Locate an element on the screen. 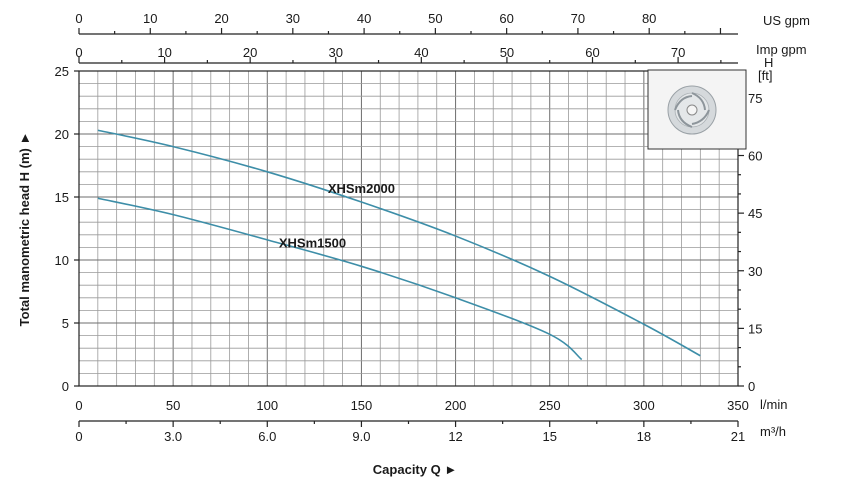  imp-gpm-tick-label: 0 is located at coordinates (78, 52).